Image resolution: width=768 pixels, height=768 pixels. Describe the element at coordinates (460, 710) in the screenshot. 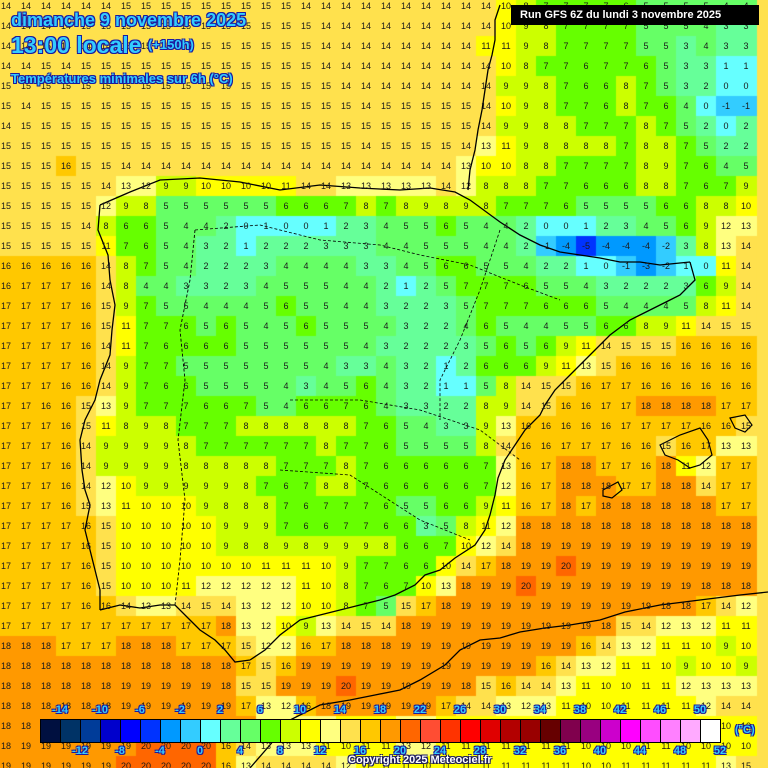

I see `legend-label: 26` at that location.